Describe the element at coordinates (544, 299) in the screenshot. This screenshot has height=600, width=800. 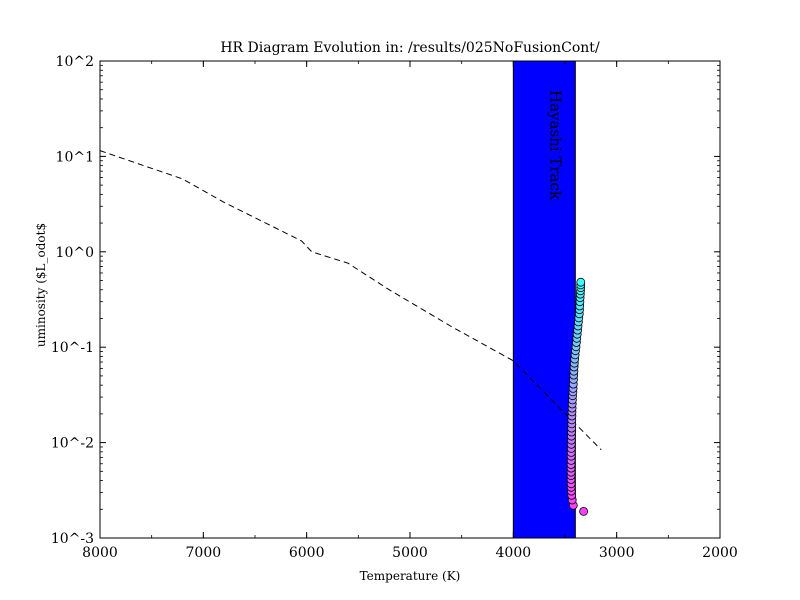
I see `hayashi-band` at that location.